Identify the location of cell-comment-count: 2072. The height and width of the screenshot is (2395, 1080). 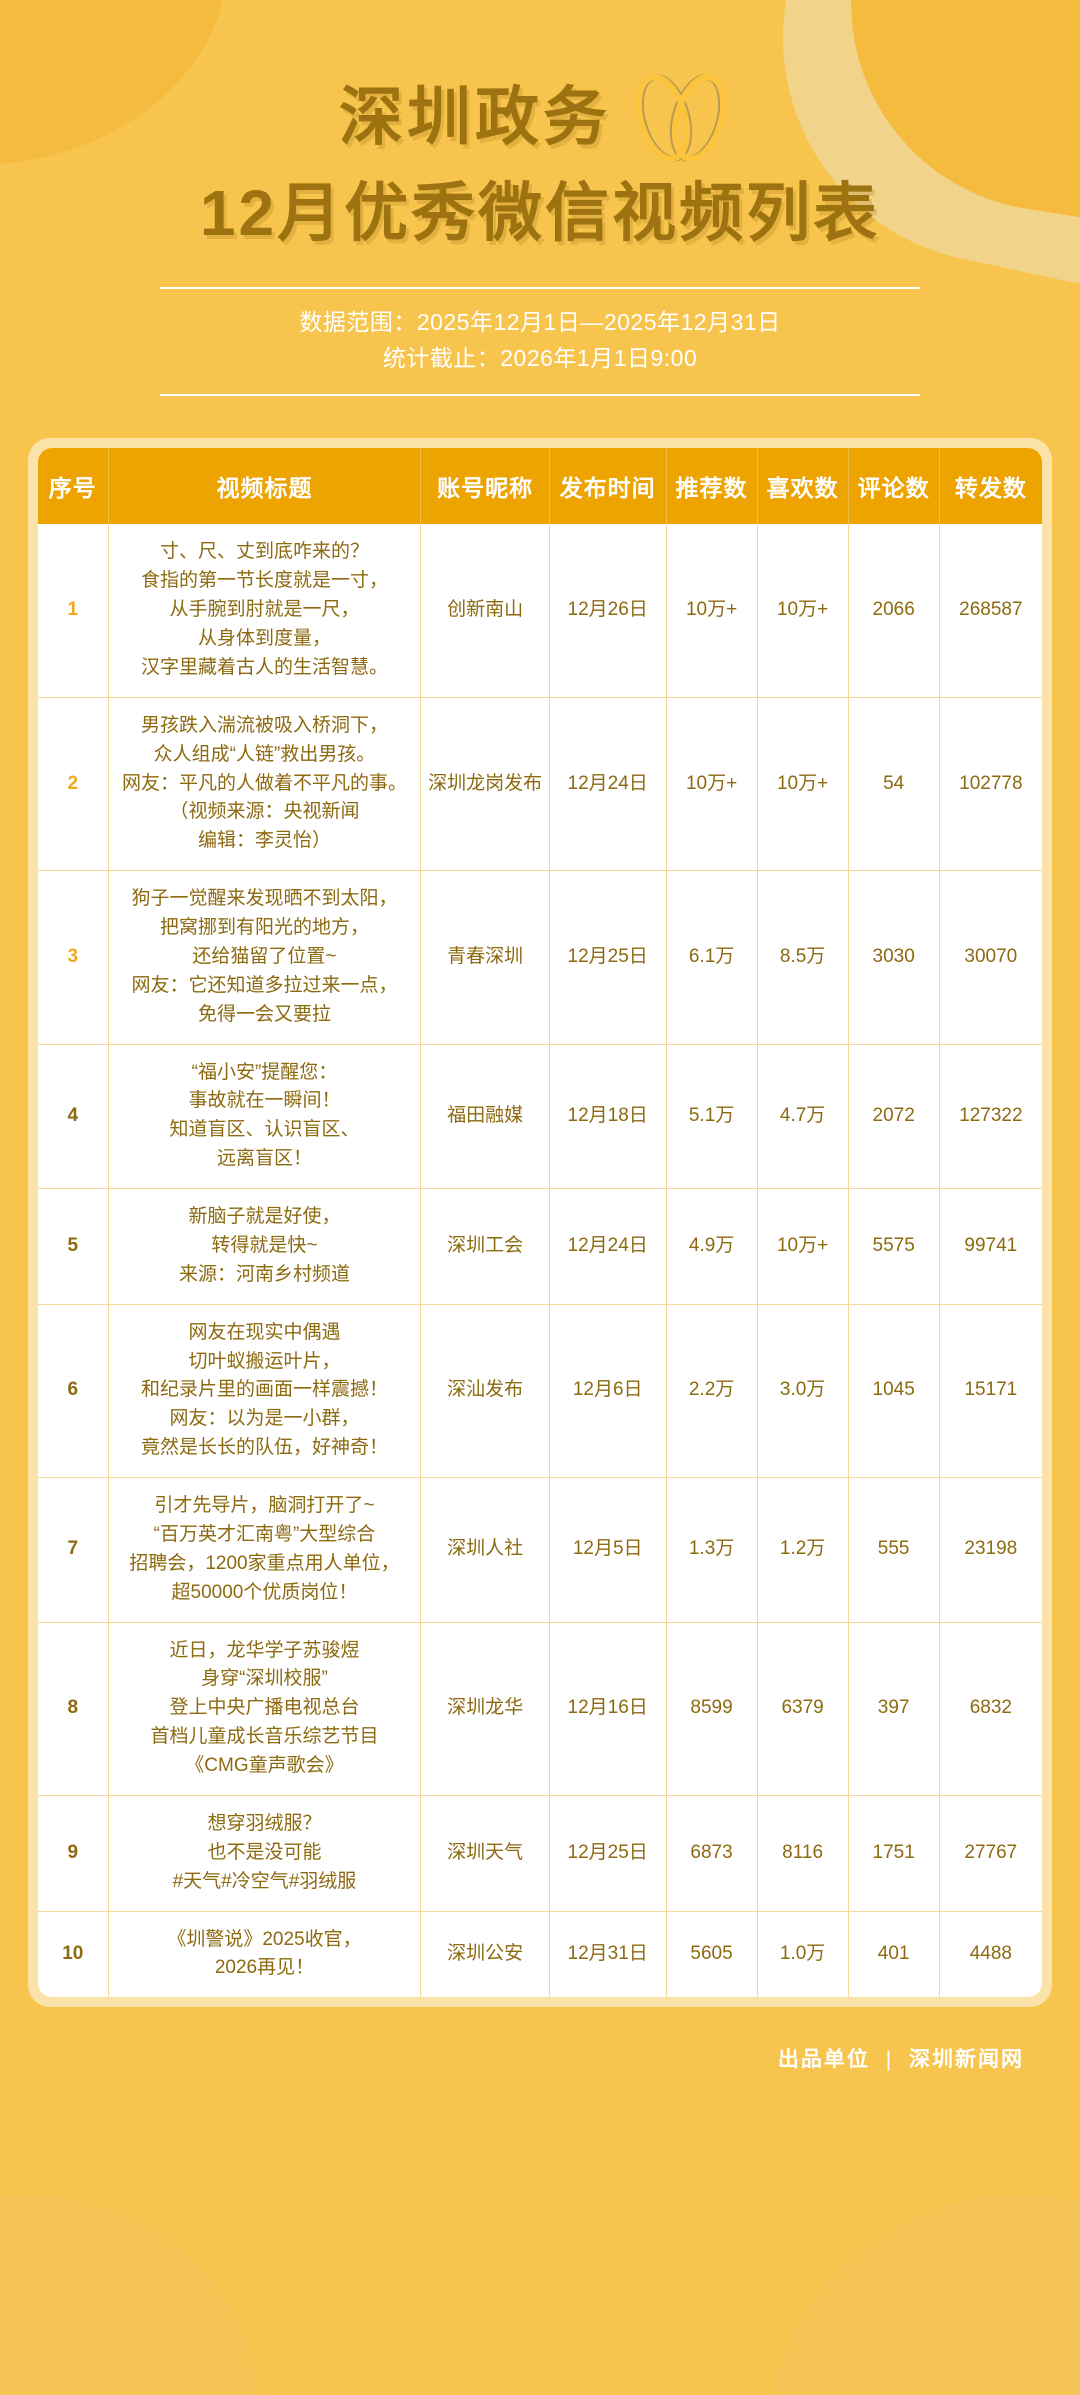
(894, 1116).